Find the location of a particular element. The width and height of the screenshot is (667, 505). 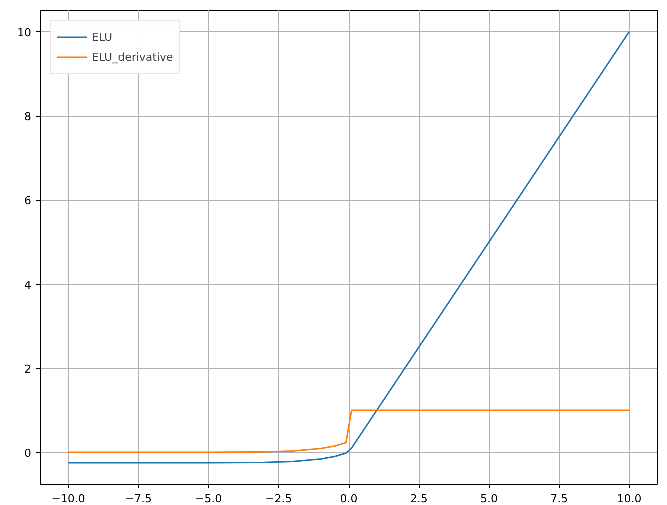

x-tick-label: −2.5 is located at coordinates (279, 498).